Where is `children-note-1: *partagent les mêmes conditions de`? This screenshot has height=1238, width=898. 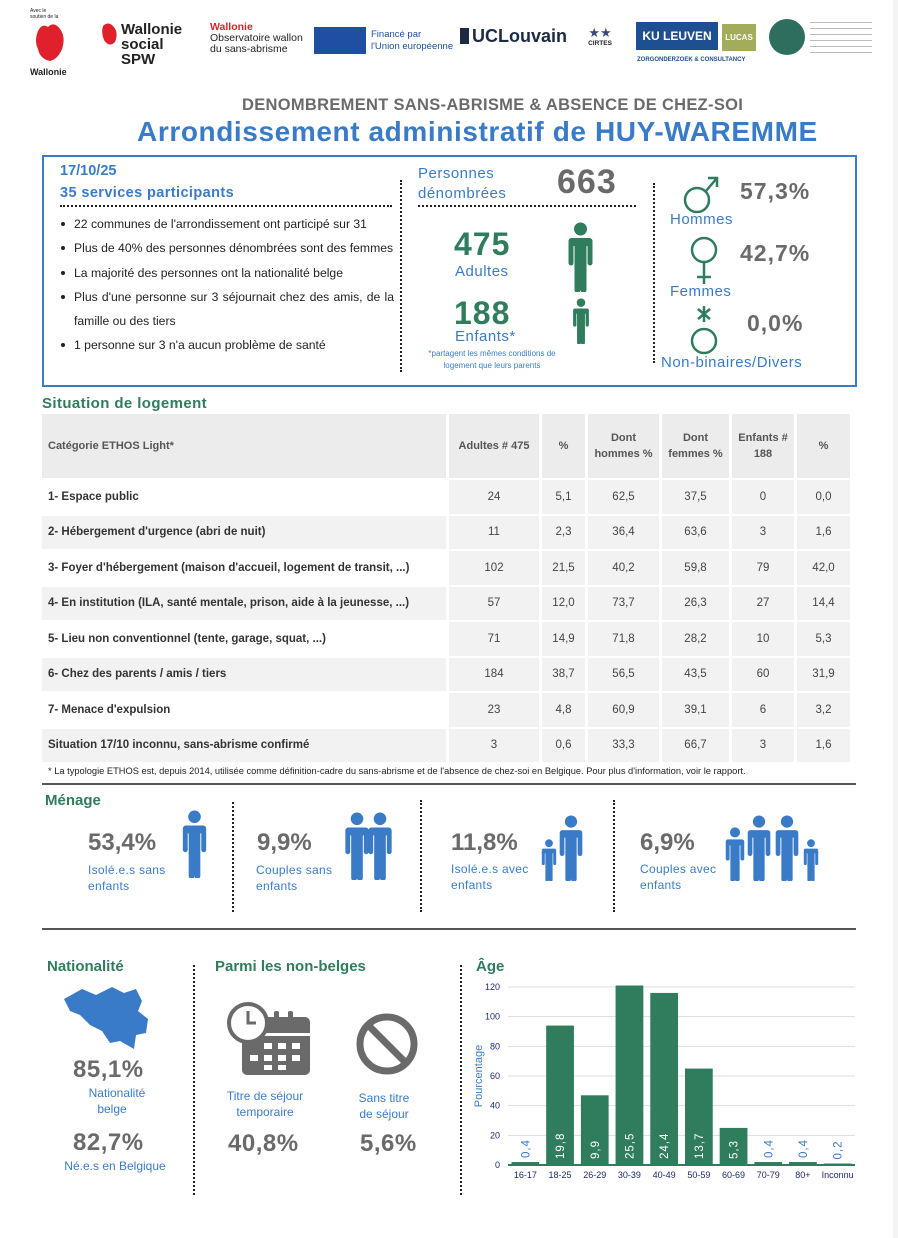
children-note-1: *partagent les mêmes conditions de is located at coordinates (492, 353).